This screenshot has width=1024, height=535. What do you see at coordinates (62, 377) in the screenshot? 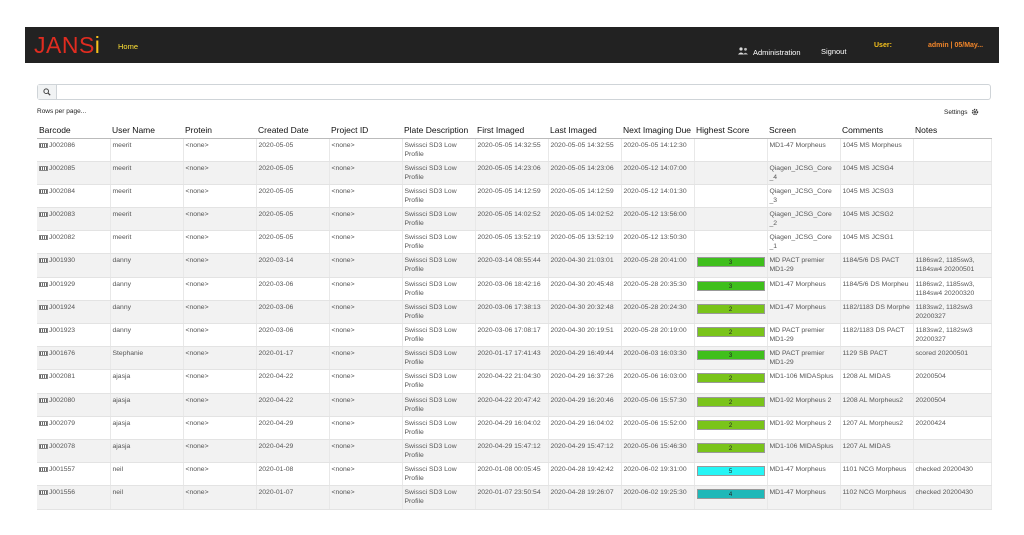
I see `barcode-text: J002081` at bounding box center [62, 377].